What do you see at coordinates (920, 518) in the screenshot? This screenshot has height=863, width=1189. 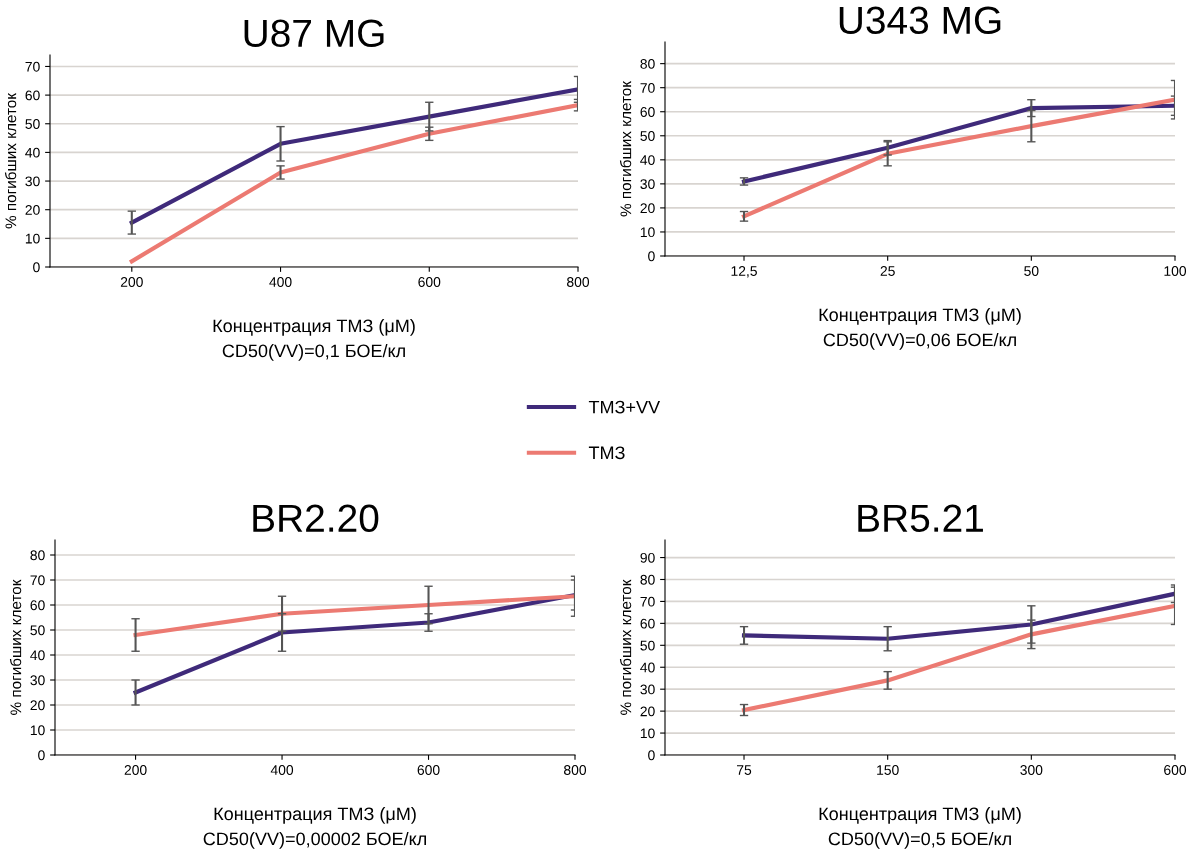 I see `chart-title: BR5.21` at bounding box center [920, 518].